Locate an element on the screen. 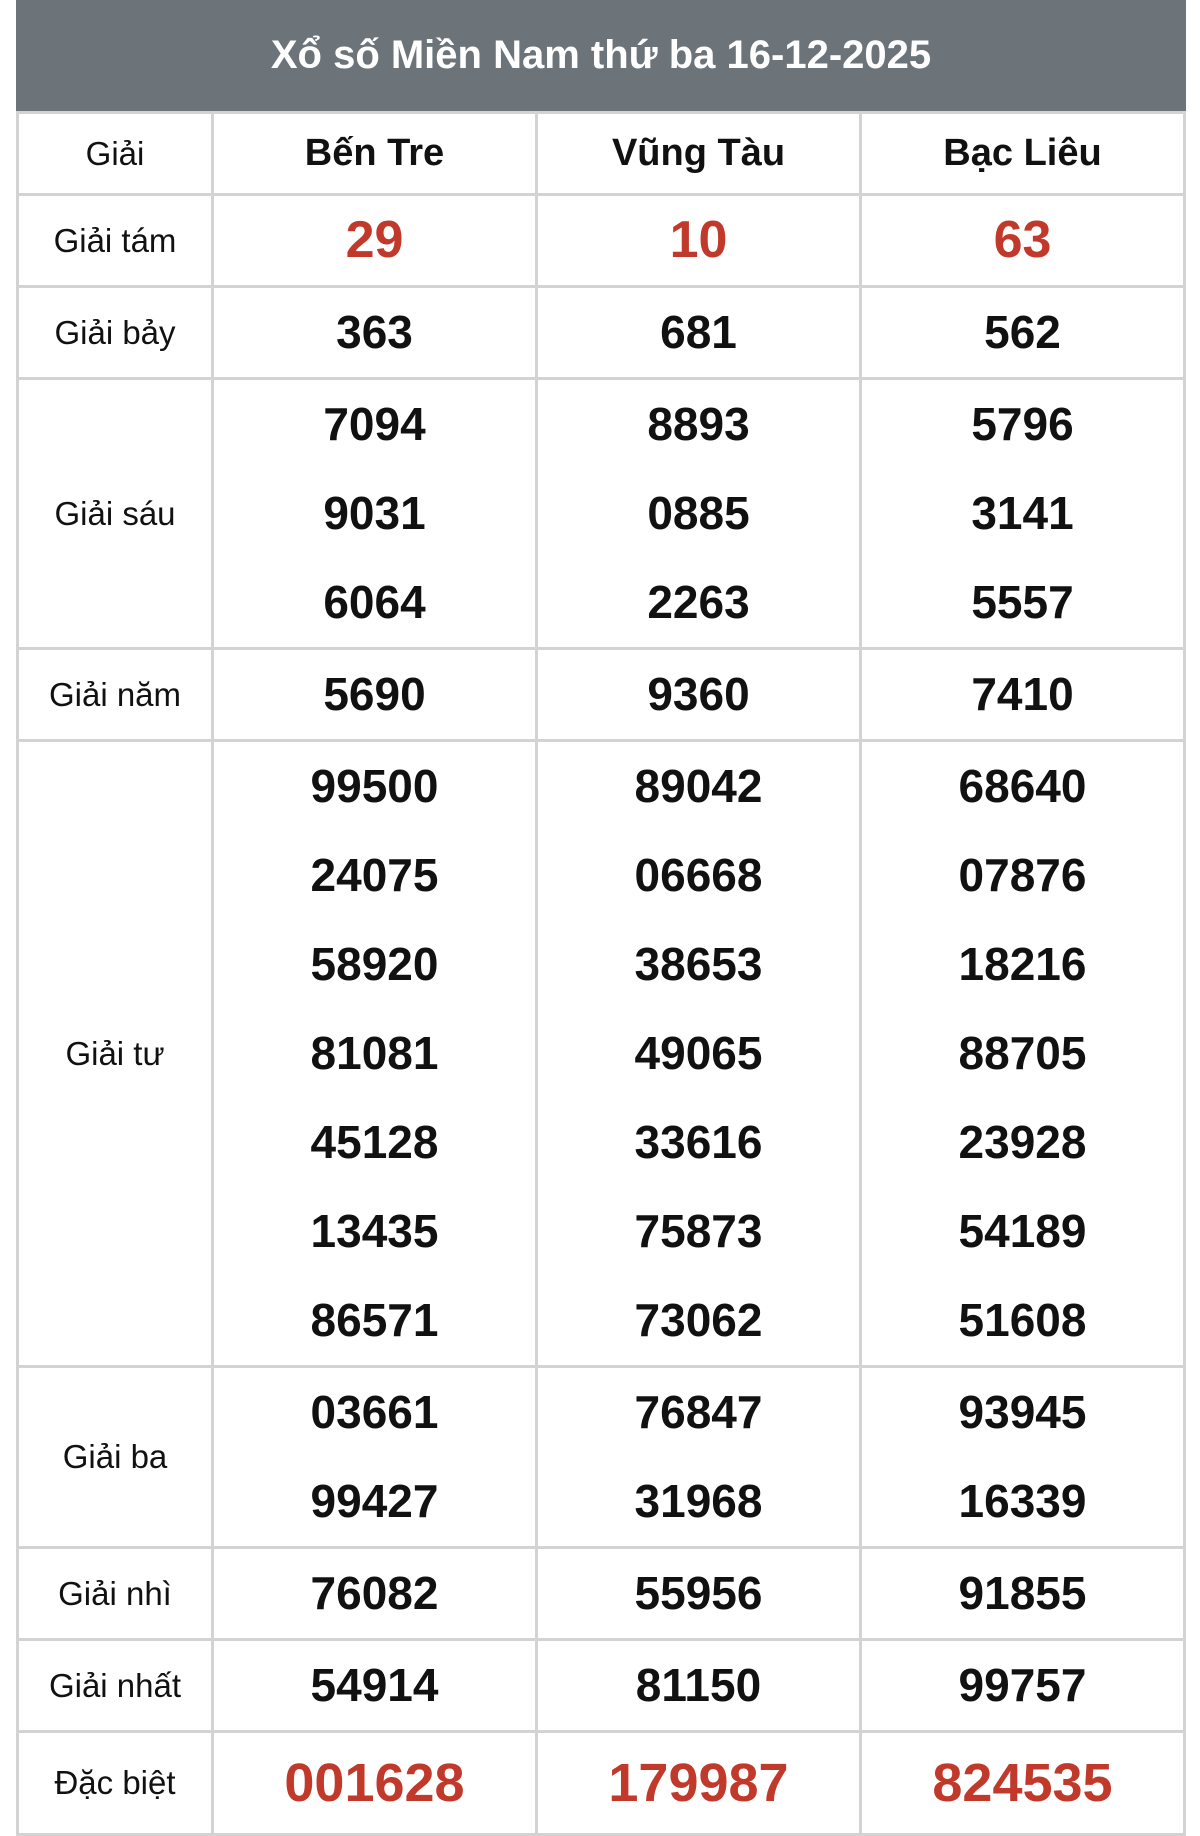 The image size is (1200, 1836). result-number: 07876 is located at coordinates (1022, 875).